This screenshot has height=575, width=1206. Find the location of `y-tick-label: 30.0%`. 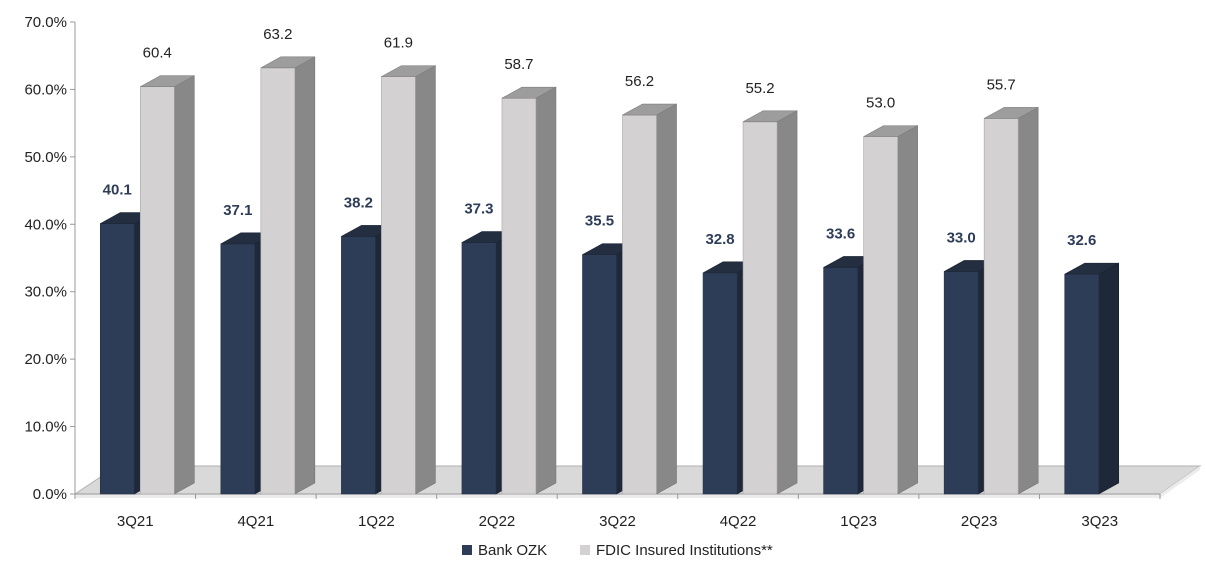

y-tick-label: 30.0% is located at coordinates (45, 292).